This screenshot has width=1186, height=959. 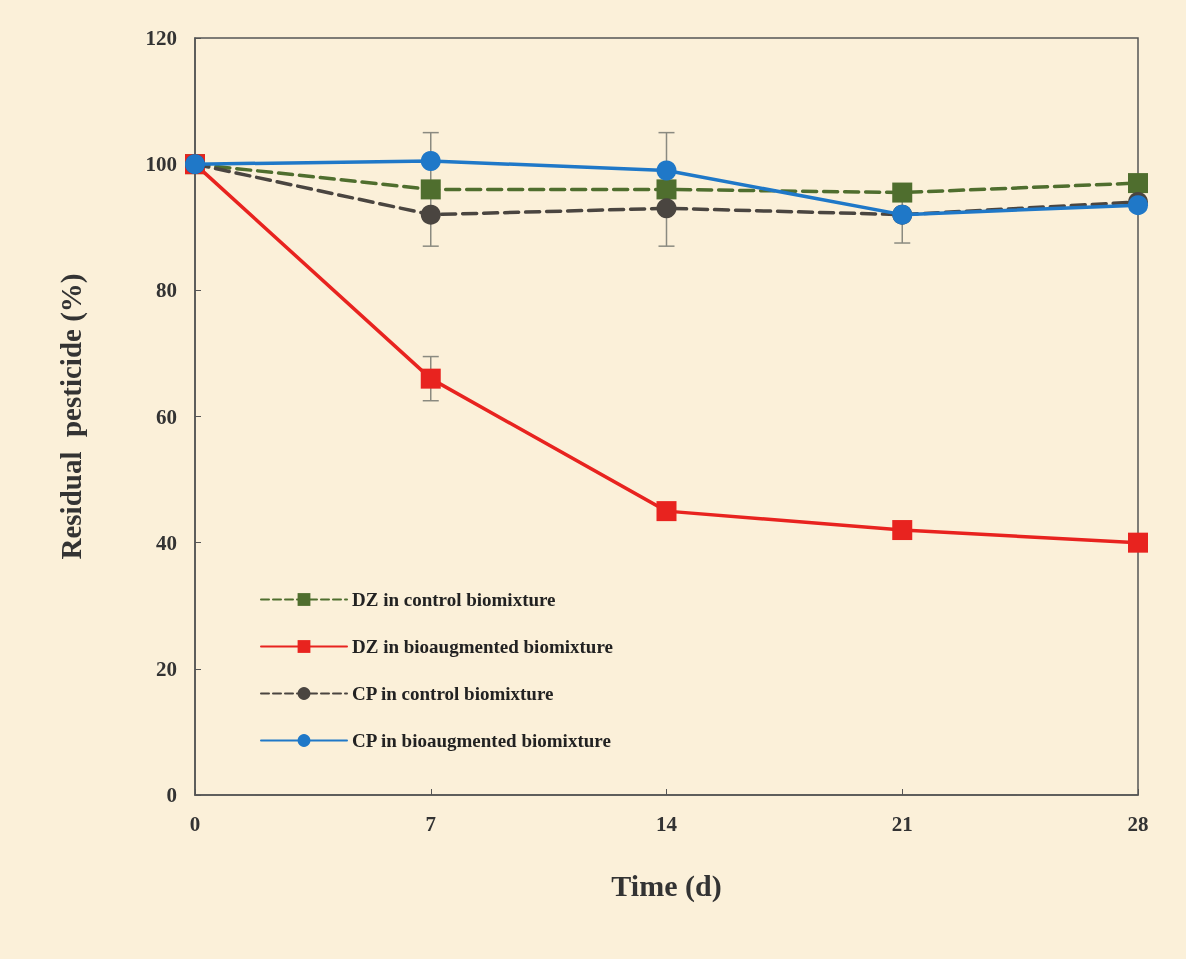 I want to click on y-tick-label: 100, so click(x=161, y=164).